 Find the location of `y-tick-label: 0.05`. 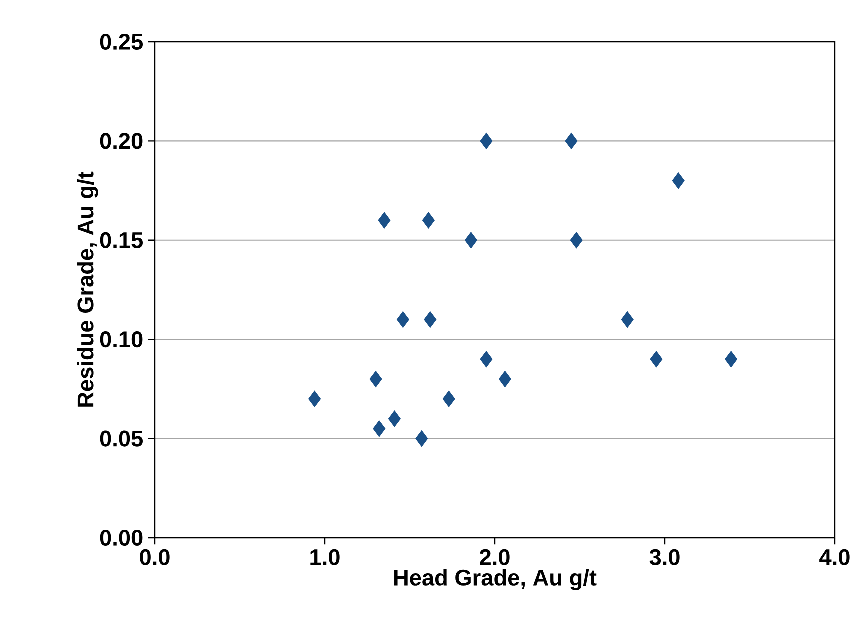

y-tick-label: 0.05 is located at coordinates (121, 438).